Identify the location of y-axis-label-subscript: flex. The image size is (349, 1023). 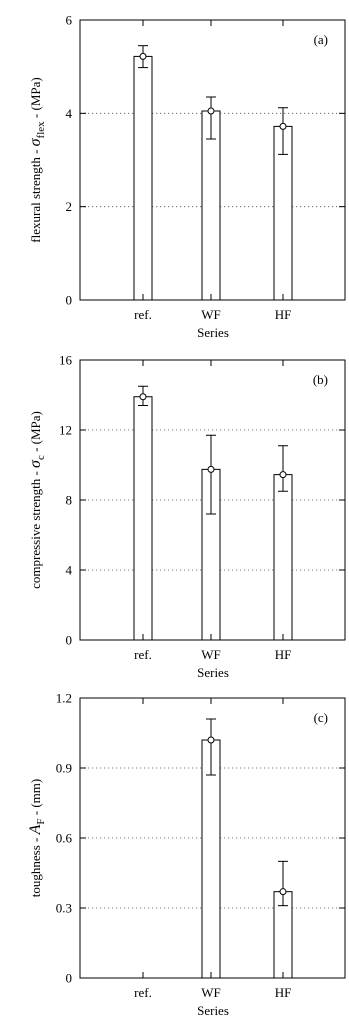
(41, 130).